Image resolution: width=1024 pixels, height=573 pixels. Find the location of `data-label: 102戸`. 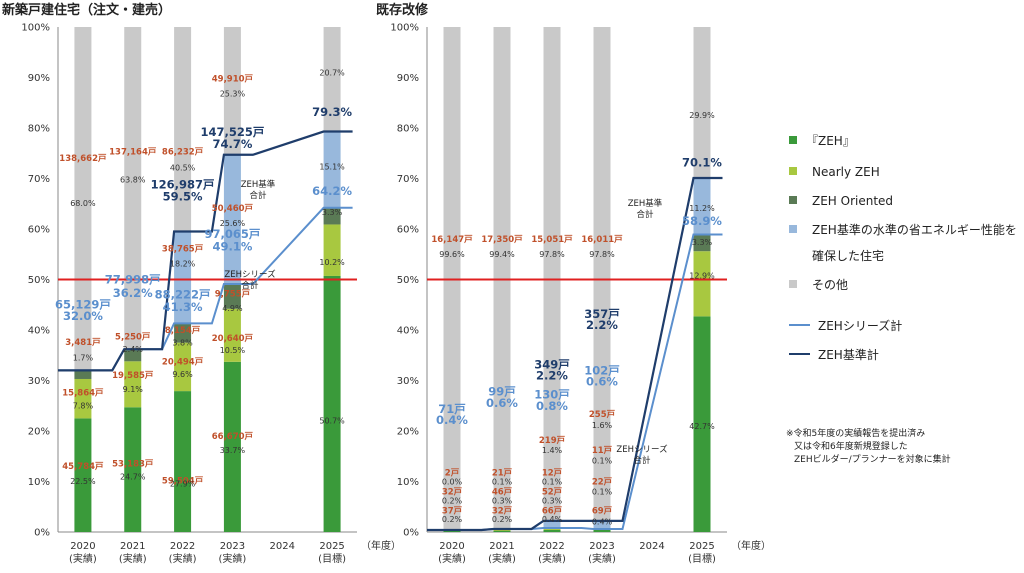

data-label: 102戸 is located at coordinates (602, 370).